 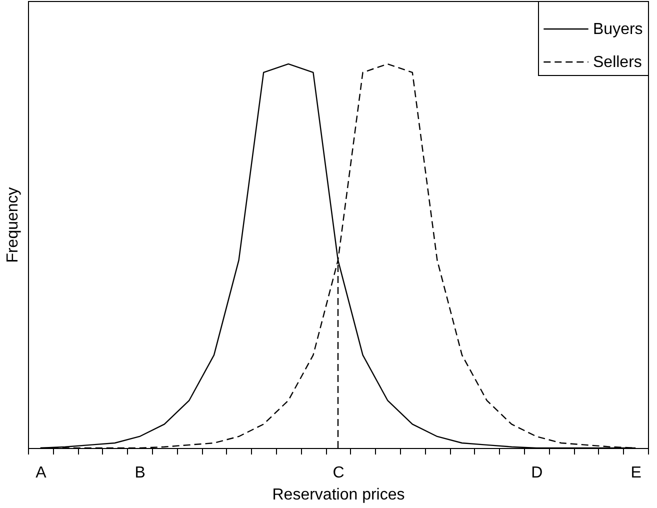 What do you see at coordinates (617, 62) in the screenshot?
I see `legend-label: Sellers` at bounding box center [617, 62].